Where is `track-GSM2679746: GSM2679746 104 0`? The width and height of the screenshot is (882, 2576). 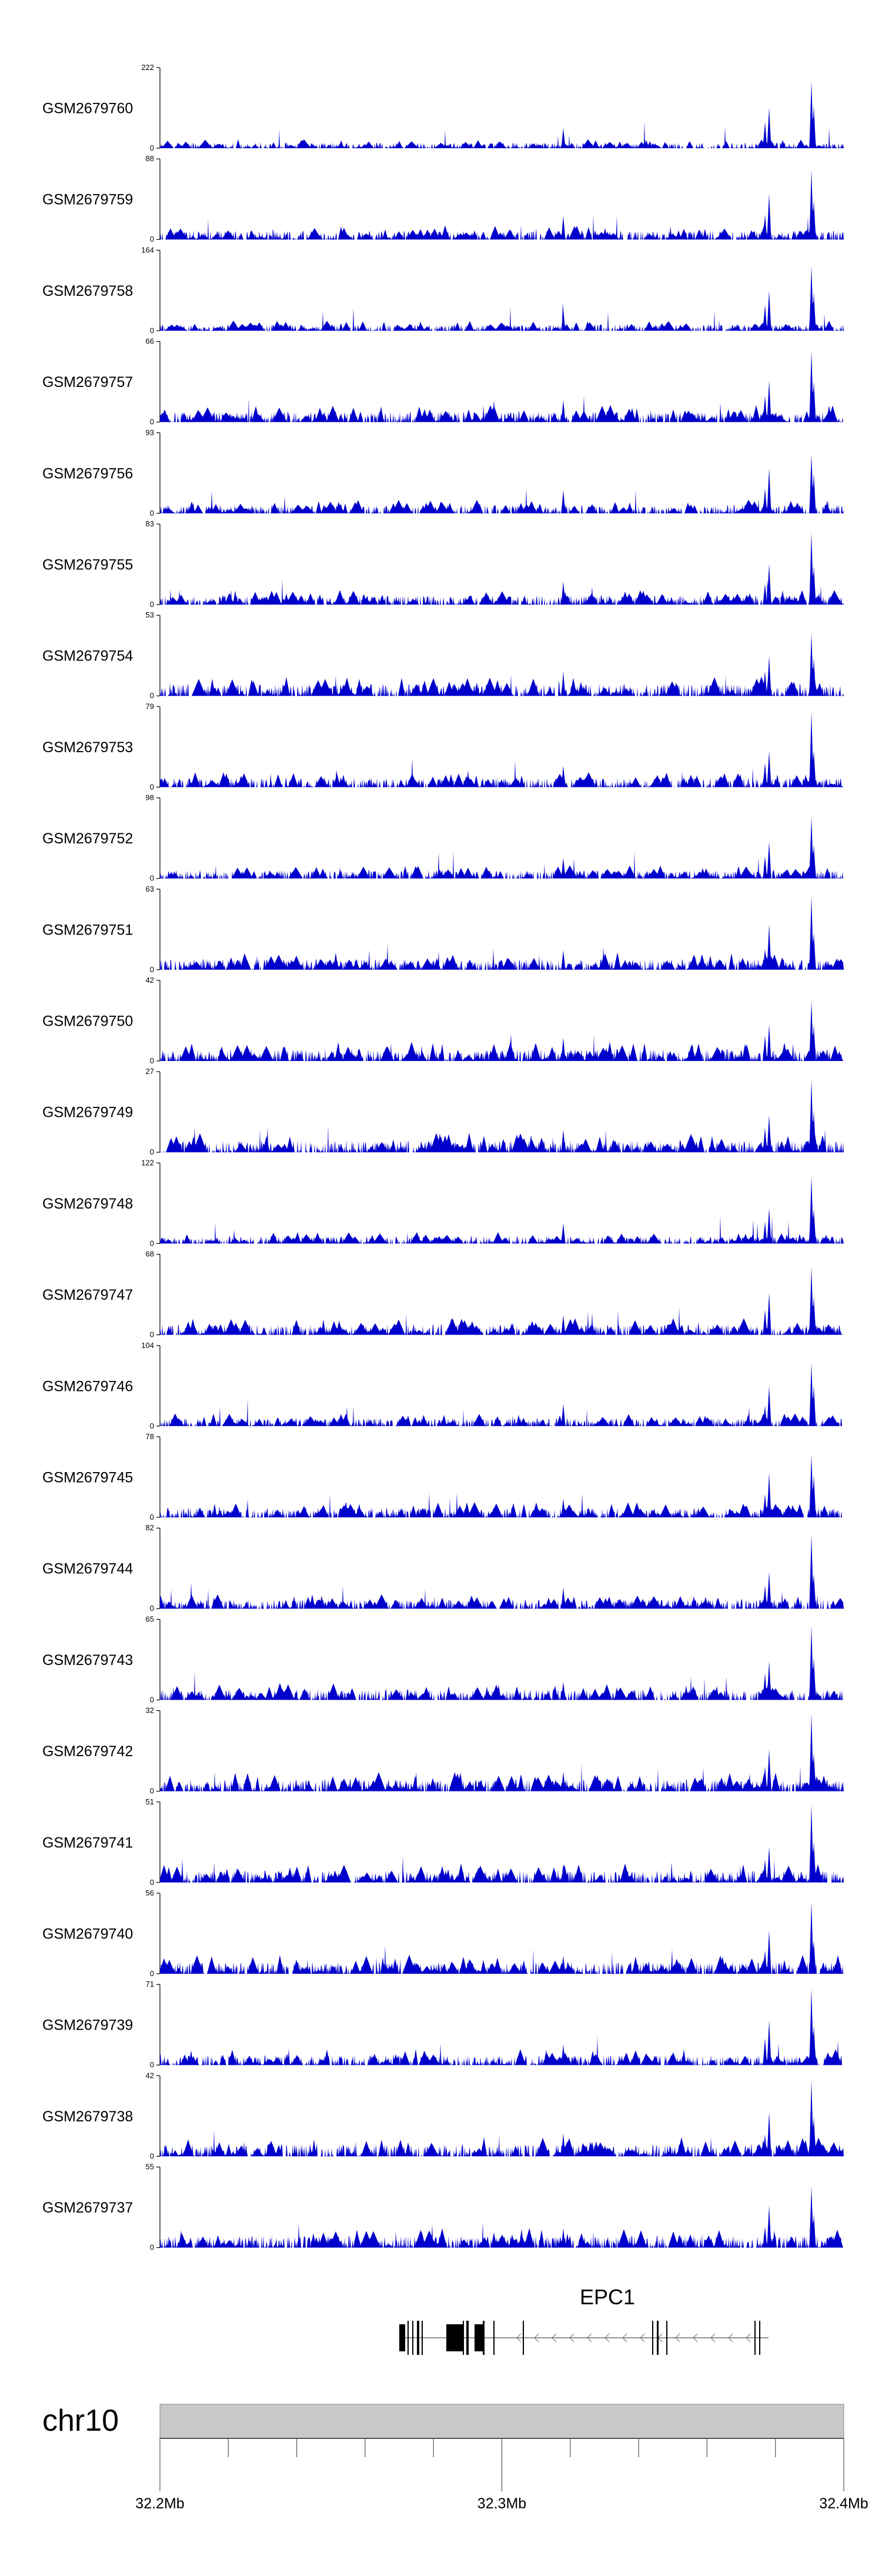
track-GSM2679746: GSM2679746 104 0 is located at coordinates (443, 1385).